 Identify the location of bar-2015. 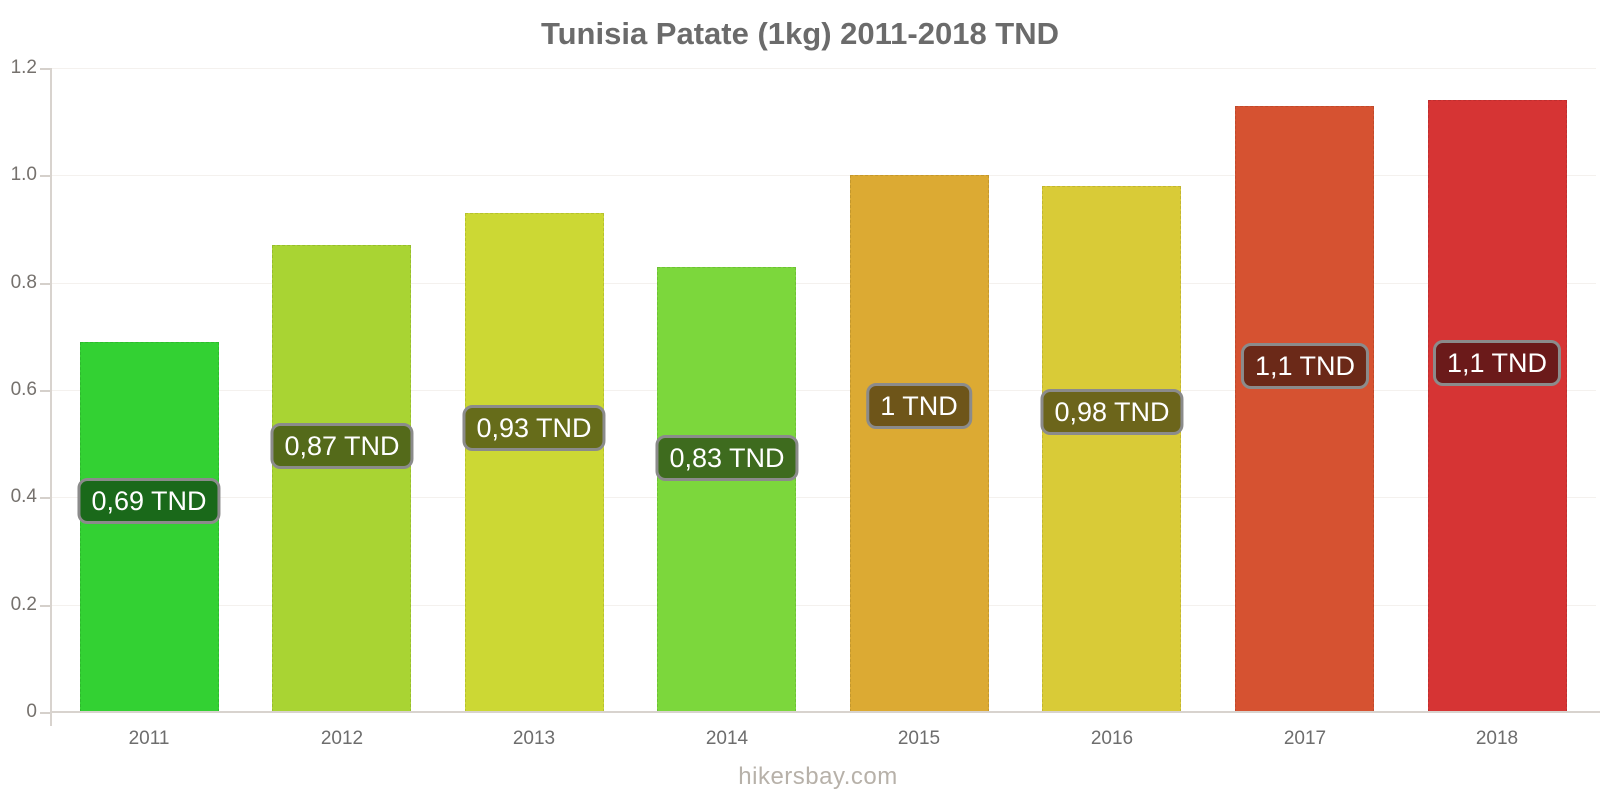
(919, 443).